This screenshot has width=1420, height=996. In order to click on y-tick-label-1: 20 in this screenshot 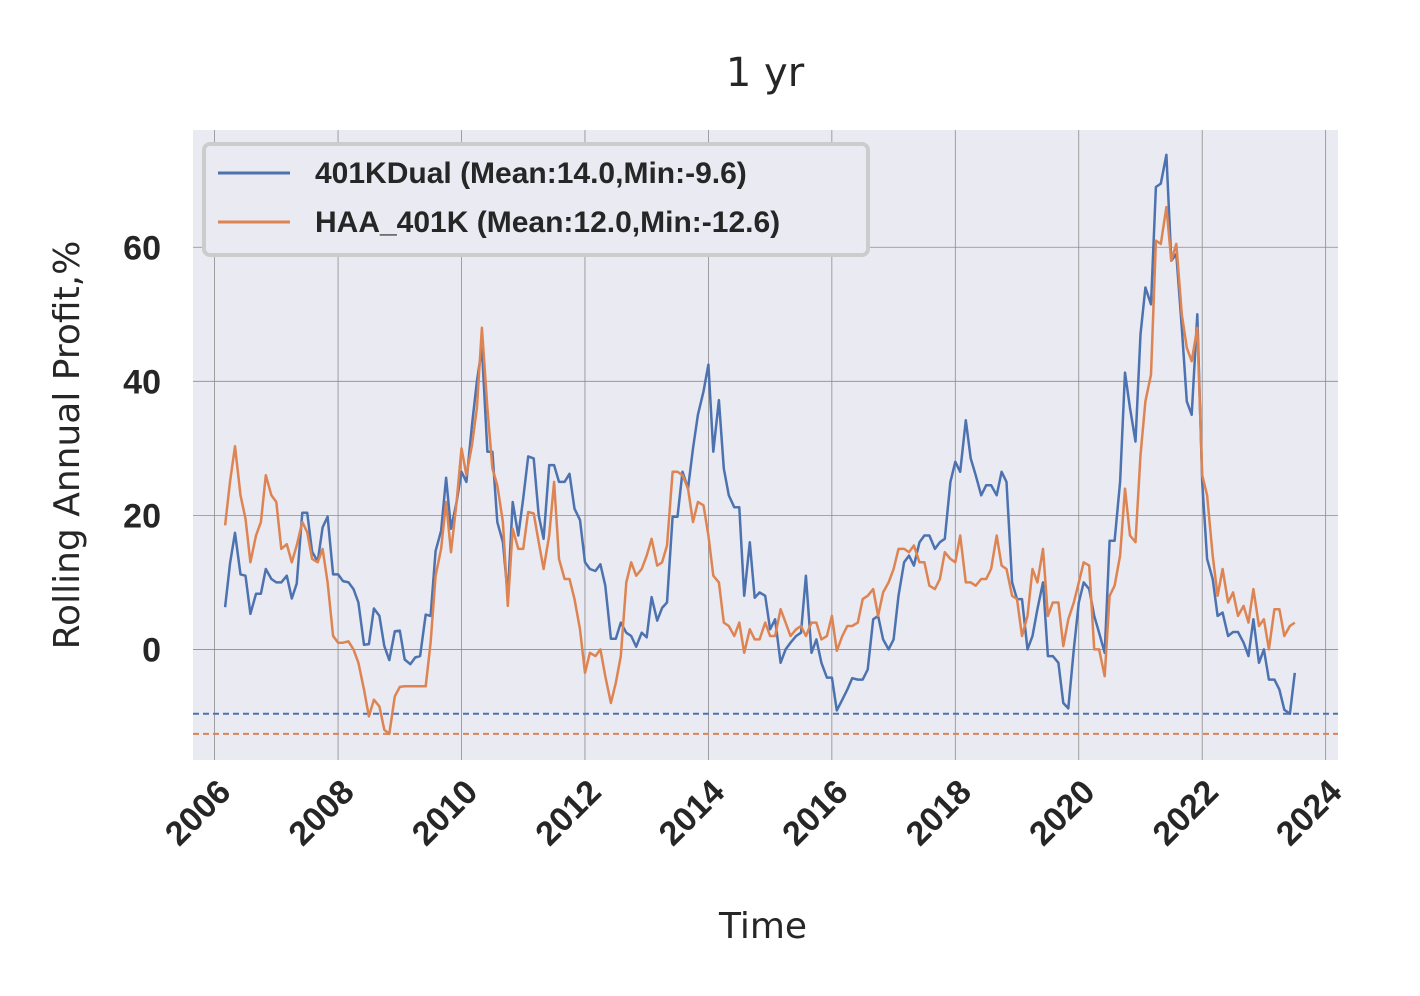, I will do `click(142, 516)`.